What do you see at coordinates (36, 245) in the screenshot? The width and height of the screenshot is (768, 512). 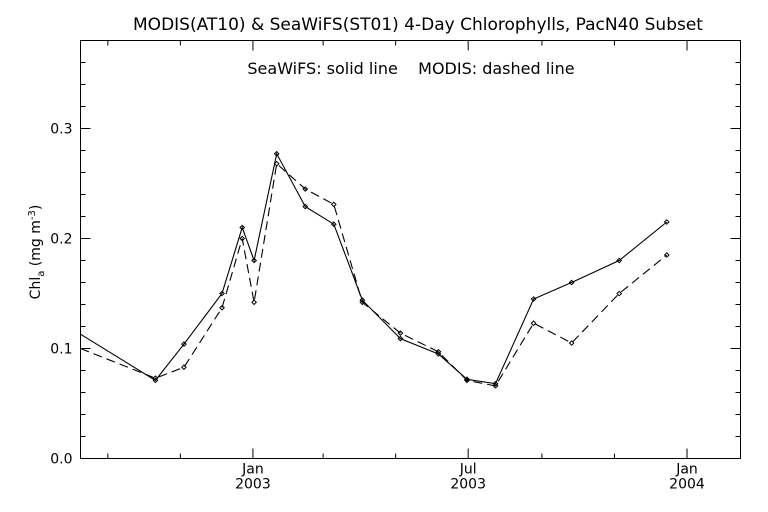 I see `y-axis-label-unit: (mg m` at bounding box center [36, 245].